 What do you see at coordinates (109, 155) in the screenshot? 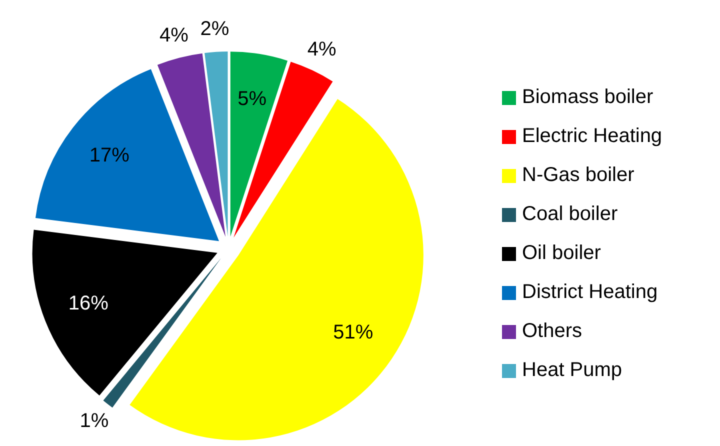
I see `data-label: 17%` at bounding box center [109, 155].